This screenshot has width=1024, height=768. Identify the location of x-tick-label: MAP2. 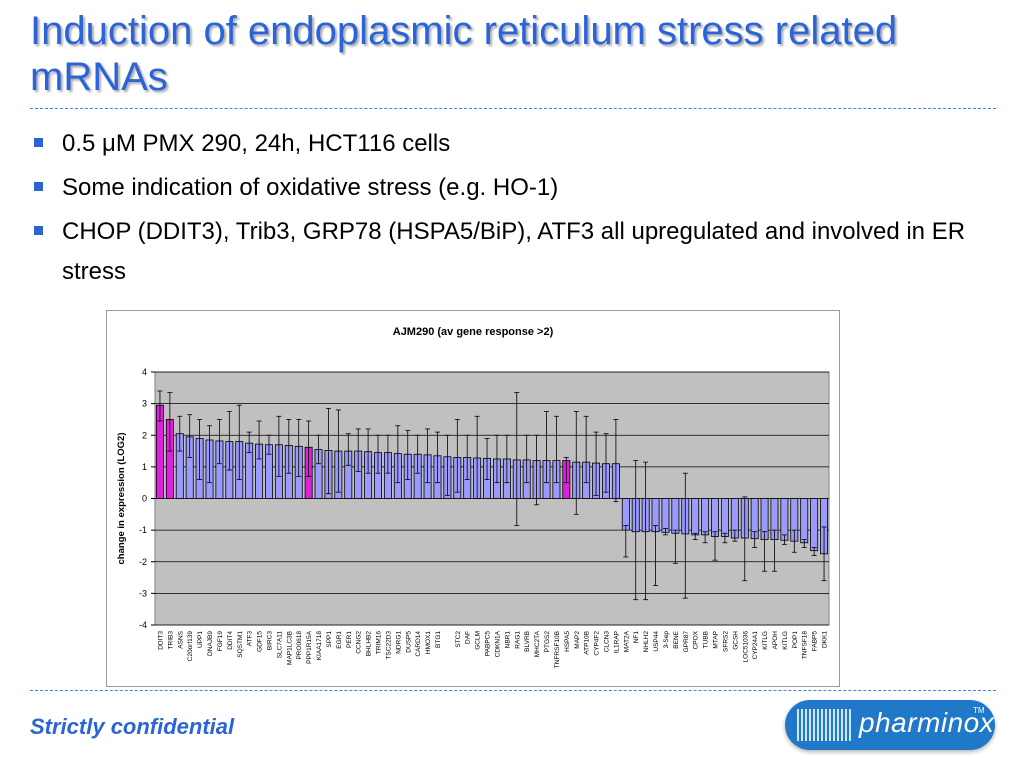
(577, 640).